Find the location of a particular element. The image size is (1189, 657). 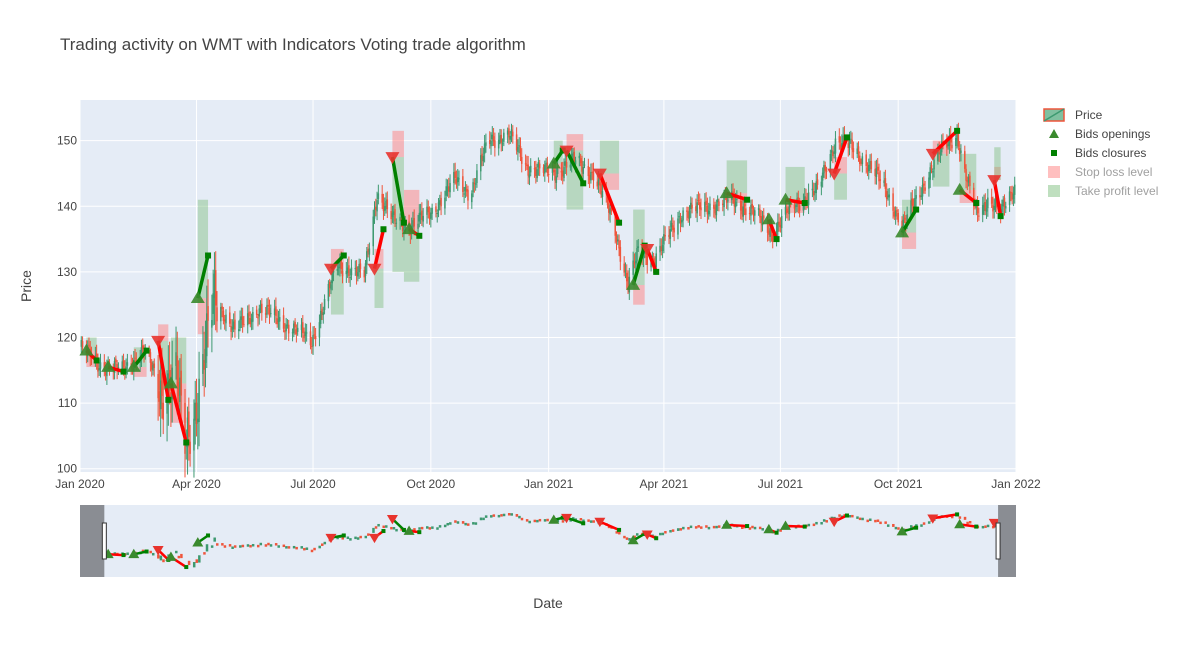

legend-item-square: Bids closures is located at coordinates (1098, 153).